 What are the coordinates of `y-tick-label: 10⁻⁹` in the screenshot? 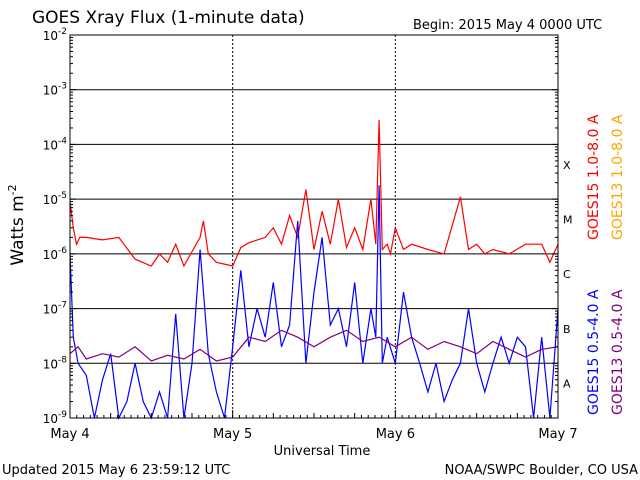 It's located at (55, 418).